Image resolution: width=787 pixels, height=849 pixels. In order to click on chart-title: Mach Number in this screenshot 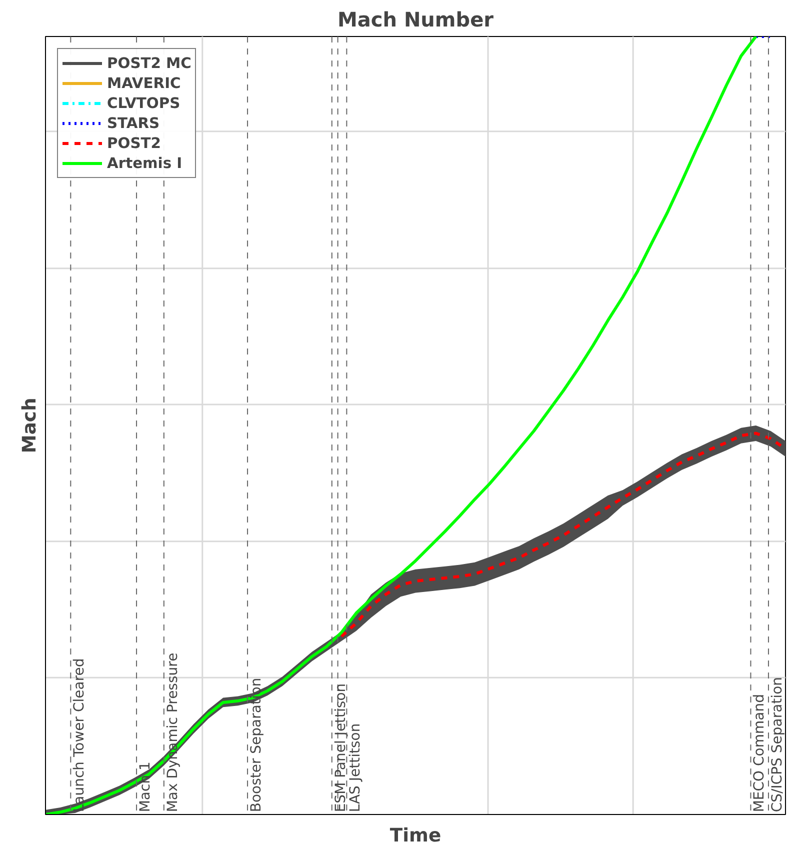, I will do `click(415, 20)`.